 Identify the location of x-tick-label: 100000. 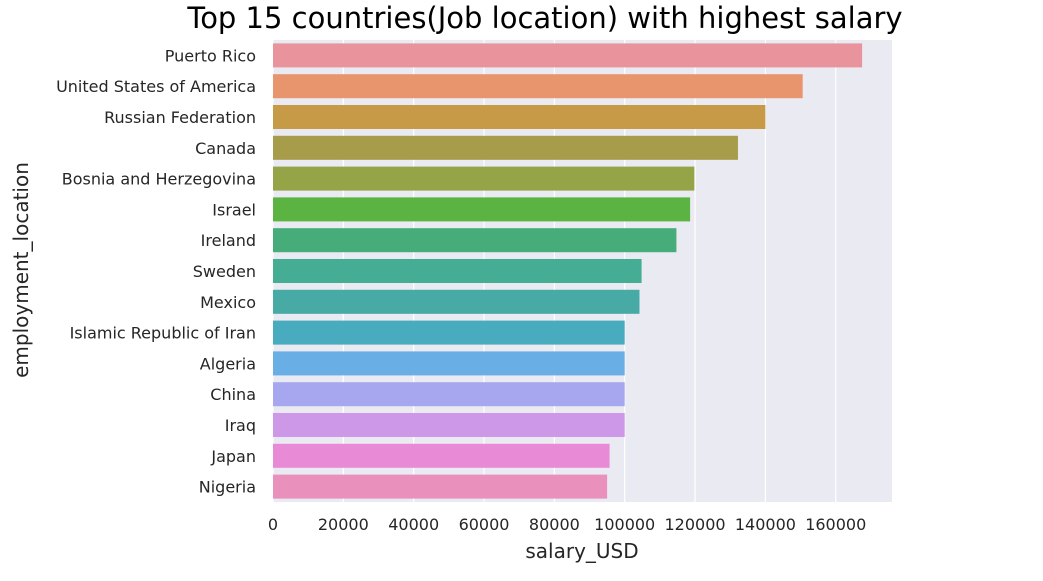
(624, 524).